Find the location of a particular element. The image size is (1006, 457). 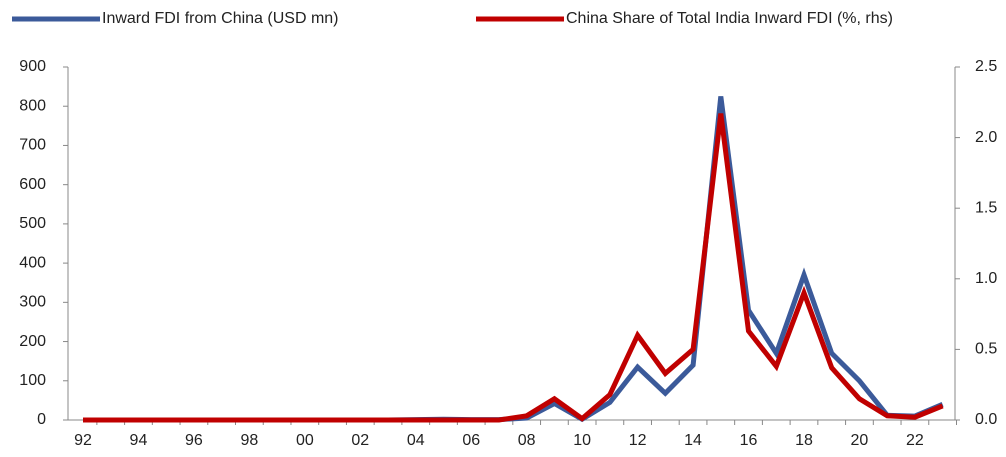

x-tick-label: 98 is located at coordinates (249, 440).